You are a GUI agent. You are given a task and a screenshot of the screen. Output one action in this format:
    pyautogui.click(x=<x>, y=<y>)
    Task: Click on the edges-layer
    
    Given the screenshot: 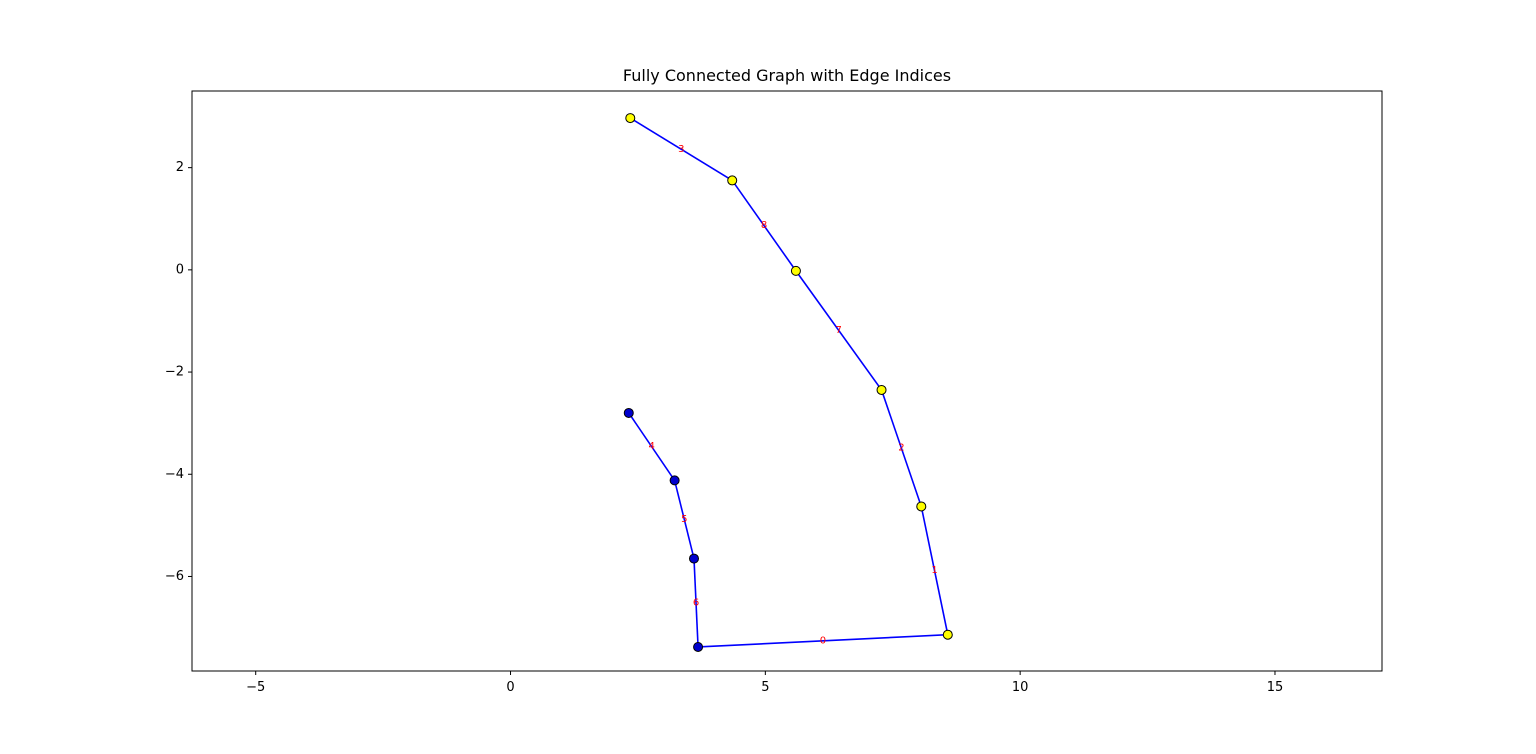 What is the action you would take?
    pyautogui.click(x=788, y=382)
    